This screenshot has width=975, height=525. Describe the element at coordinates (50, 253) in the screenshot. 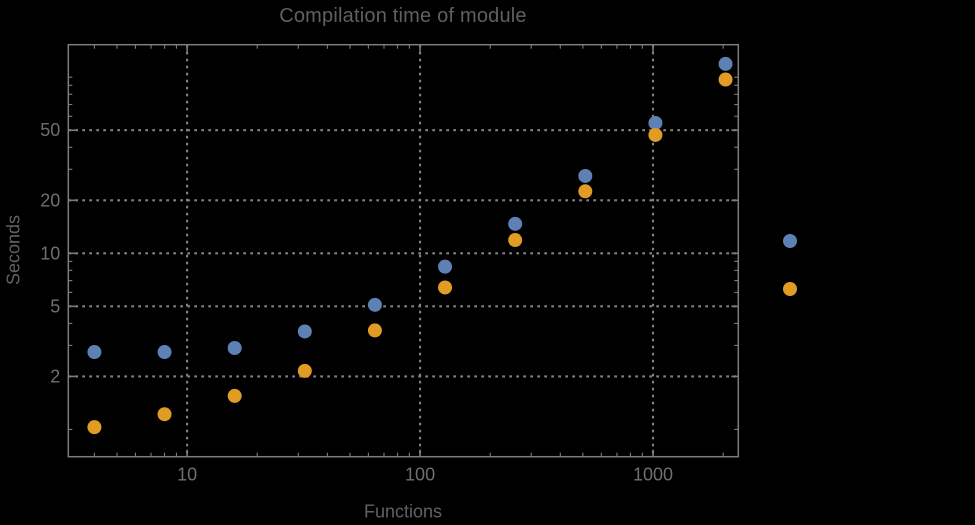

I see `y-tick-label: 10` at that location.